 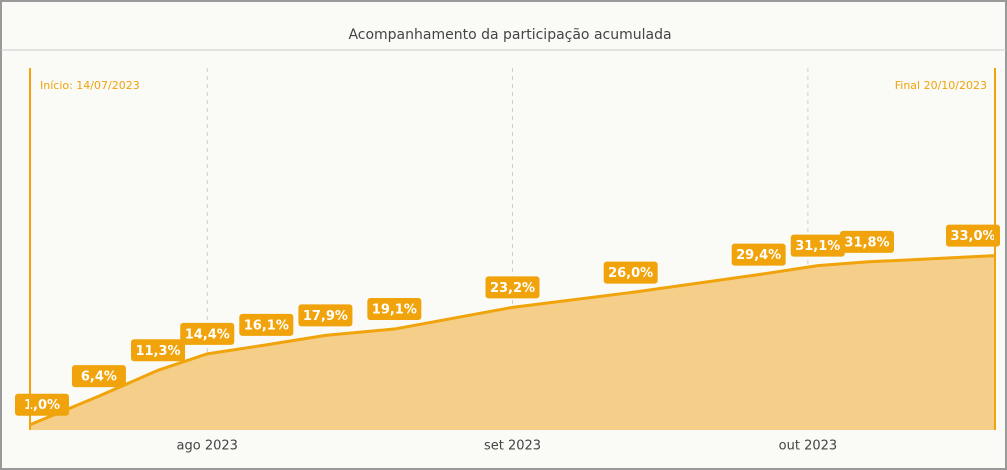 I want to click on data-label: 29,4%, so click(x=758, y=255).